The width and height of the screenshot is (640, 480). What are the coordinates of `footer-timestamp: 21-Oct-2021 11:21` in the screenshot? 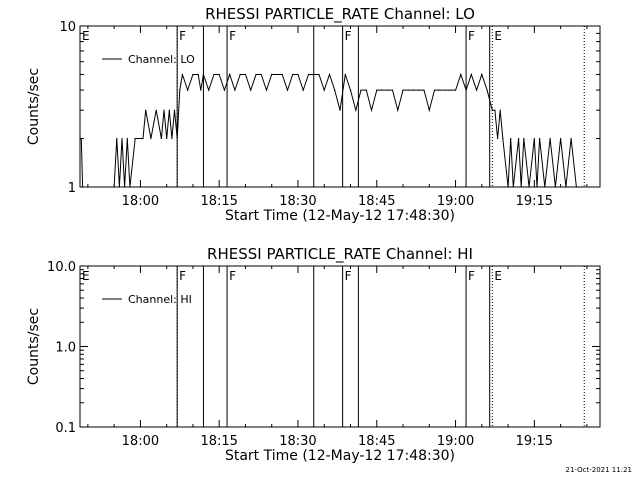 It's located at (598, 470).